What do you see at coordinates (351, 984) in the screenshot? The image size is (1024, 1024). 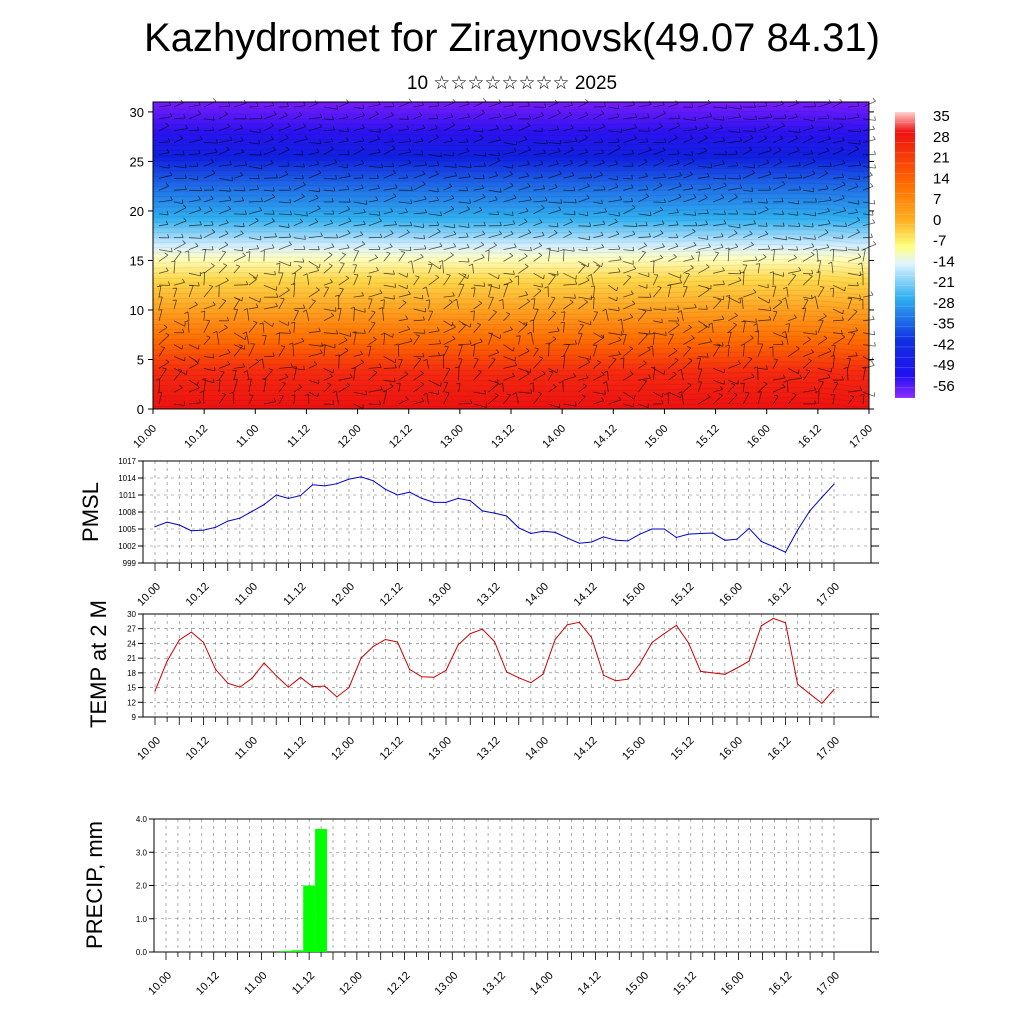 I see `x-tick-label: 12.00` at bounding box center [351, 984].